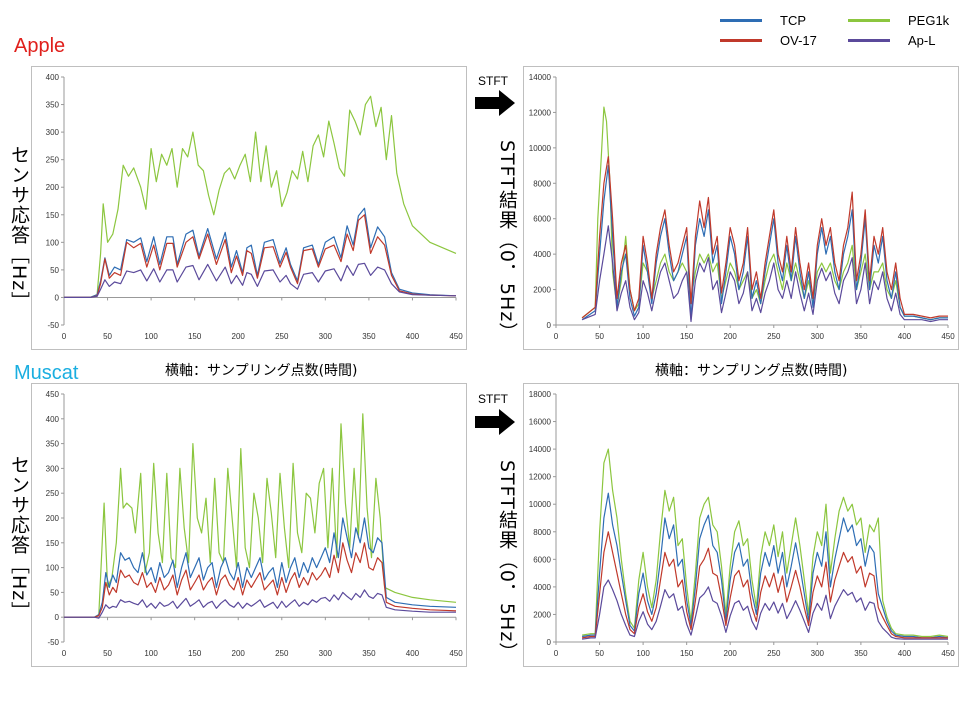 The image size is (960, 720). Describe the element at coordinates (840, 30) in the screenshot. I see `legend: TCP OV-17 PEG1k Ap-L` at that location.